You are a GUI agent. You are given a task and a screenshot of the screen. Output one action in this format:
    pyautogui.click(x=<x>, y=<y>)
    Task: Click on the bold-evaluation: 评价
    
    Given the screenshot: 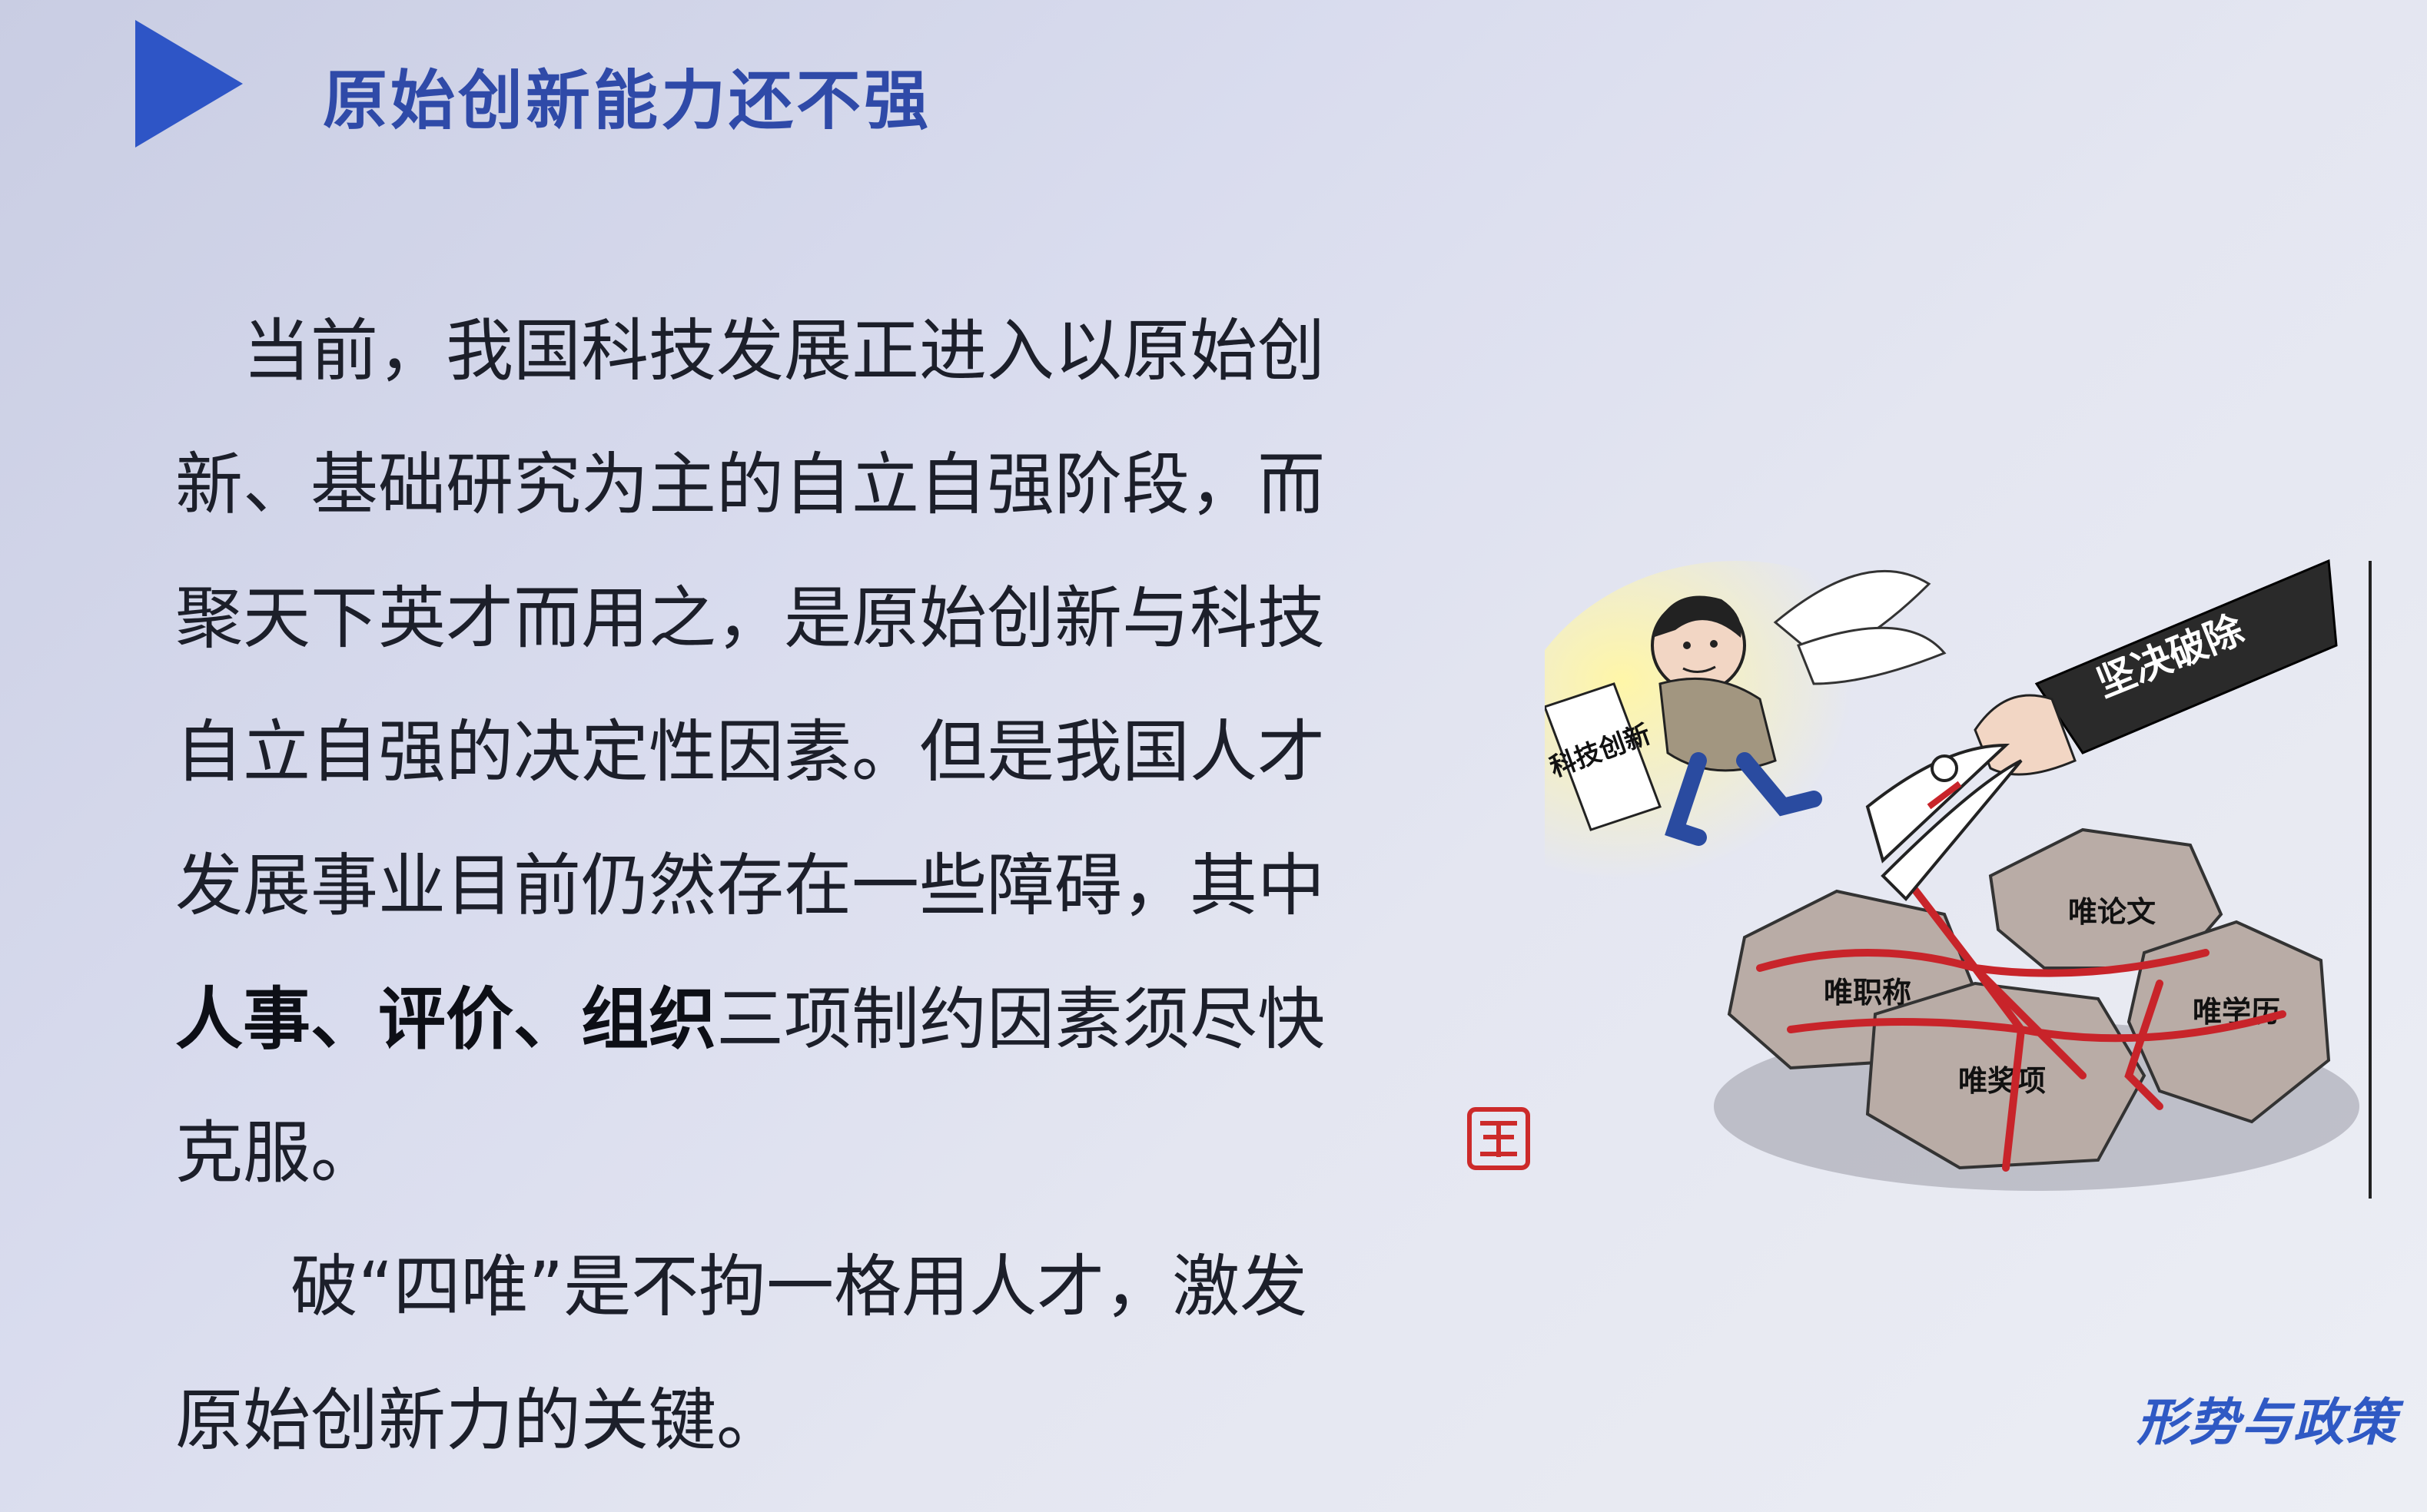 What is the action you would take?
    pyautogui.click(x=446, y=1019)
    